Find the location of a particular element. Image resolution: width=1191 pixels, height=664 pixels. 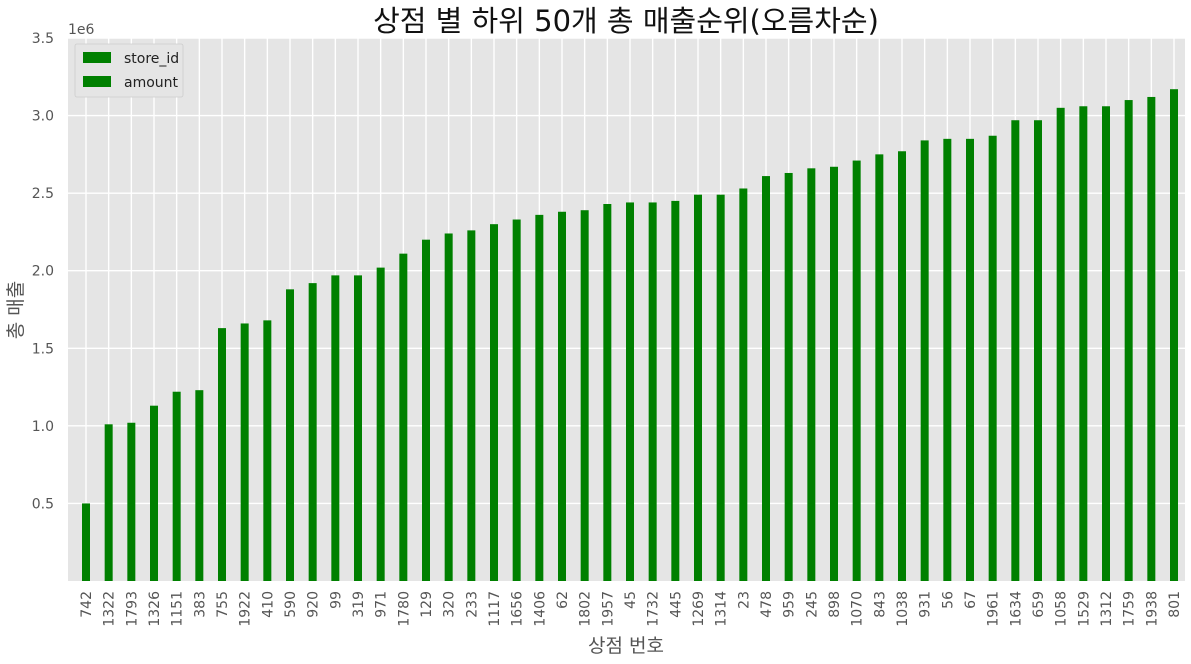

x-tick-label: 1656 is located at coordinates (518, 609).